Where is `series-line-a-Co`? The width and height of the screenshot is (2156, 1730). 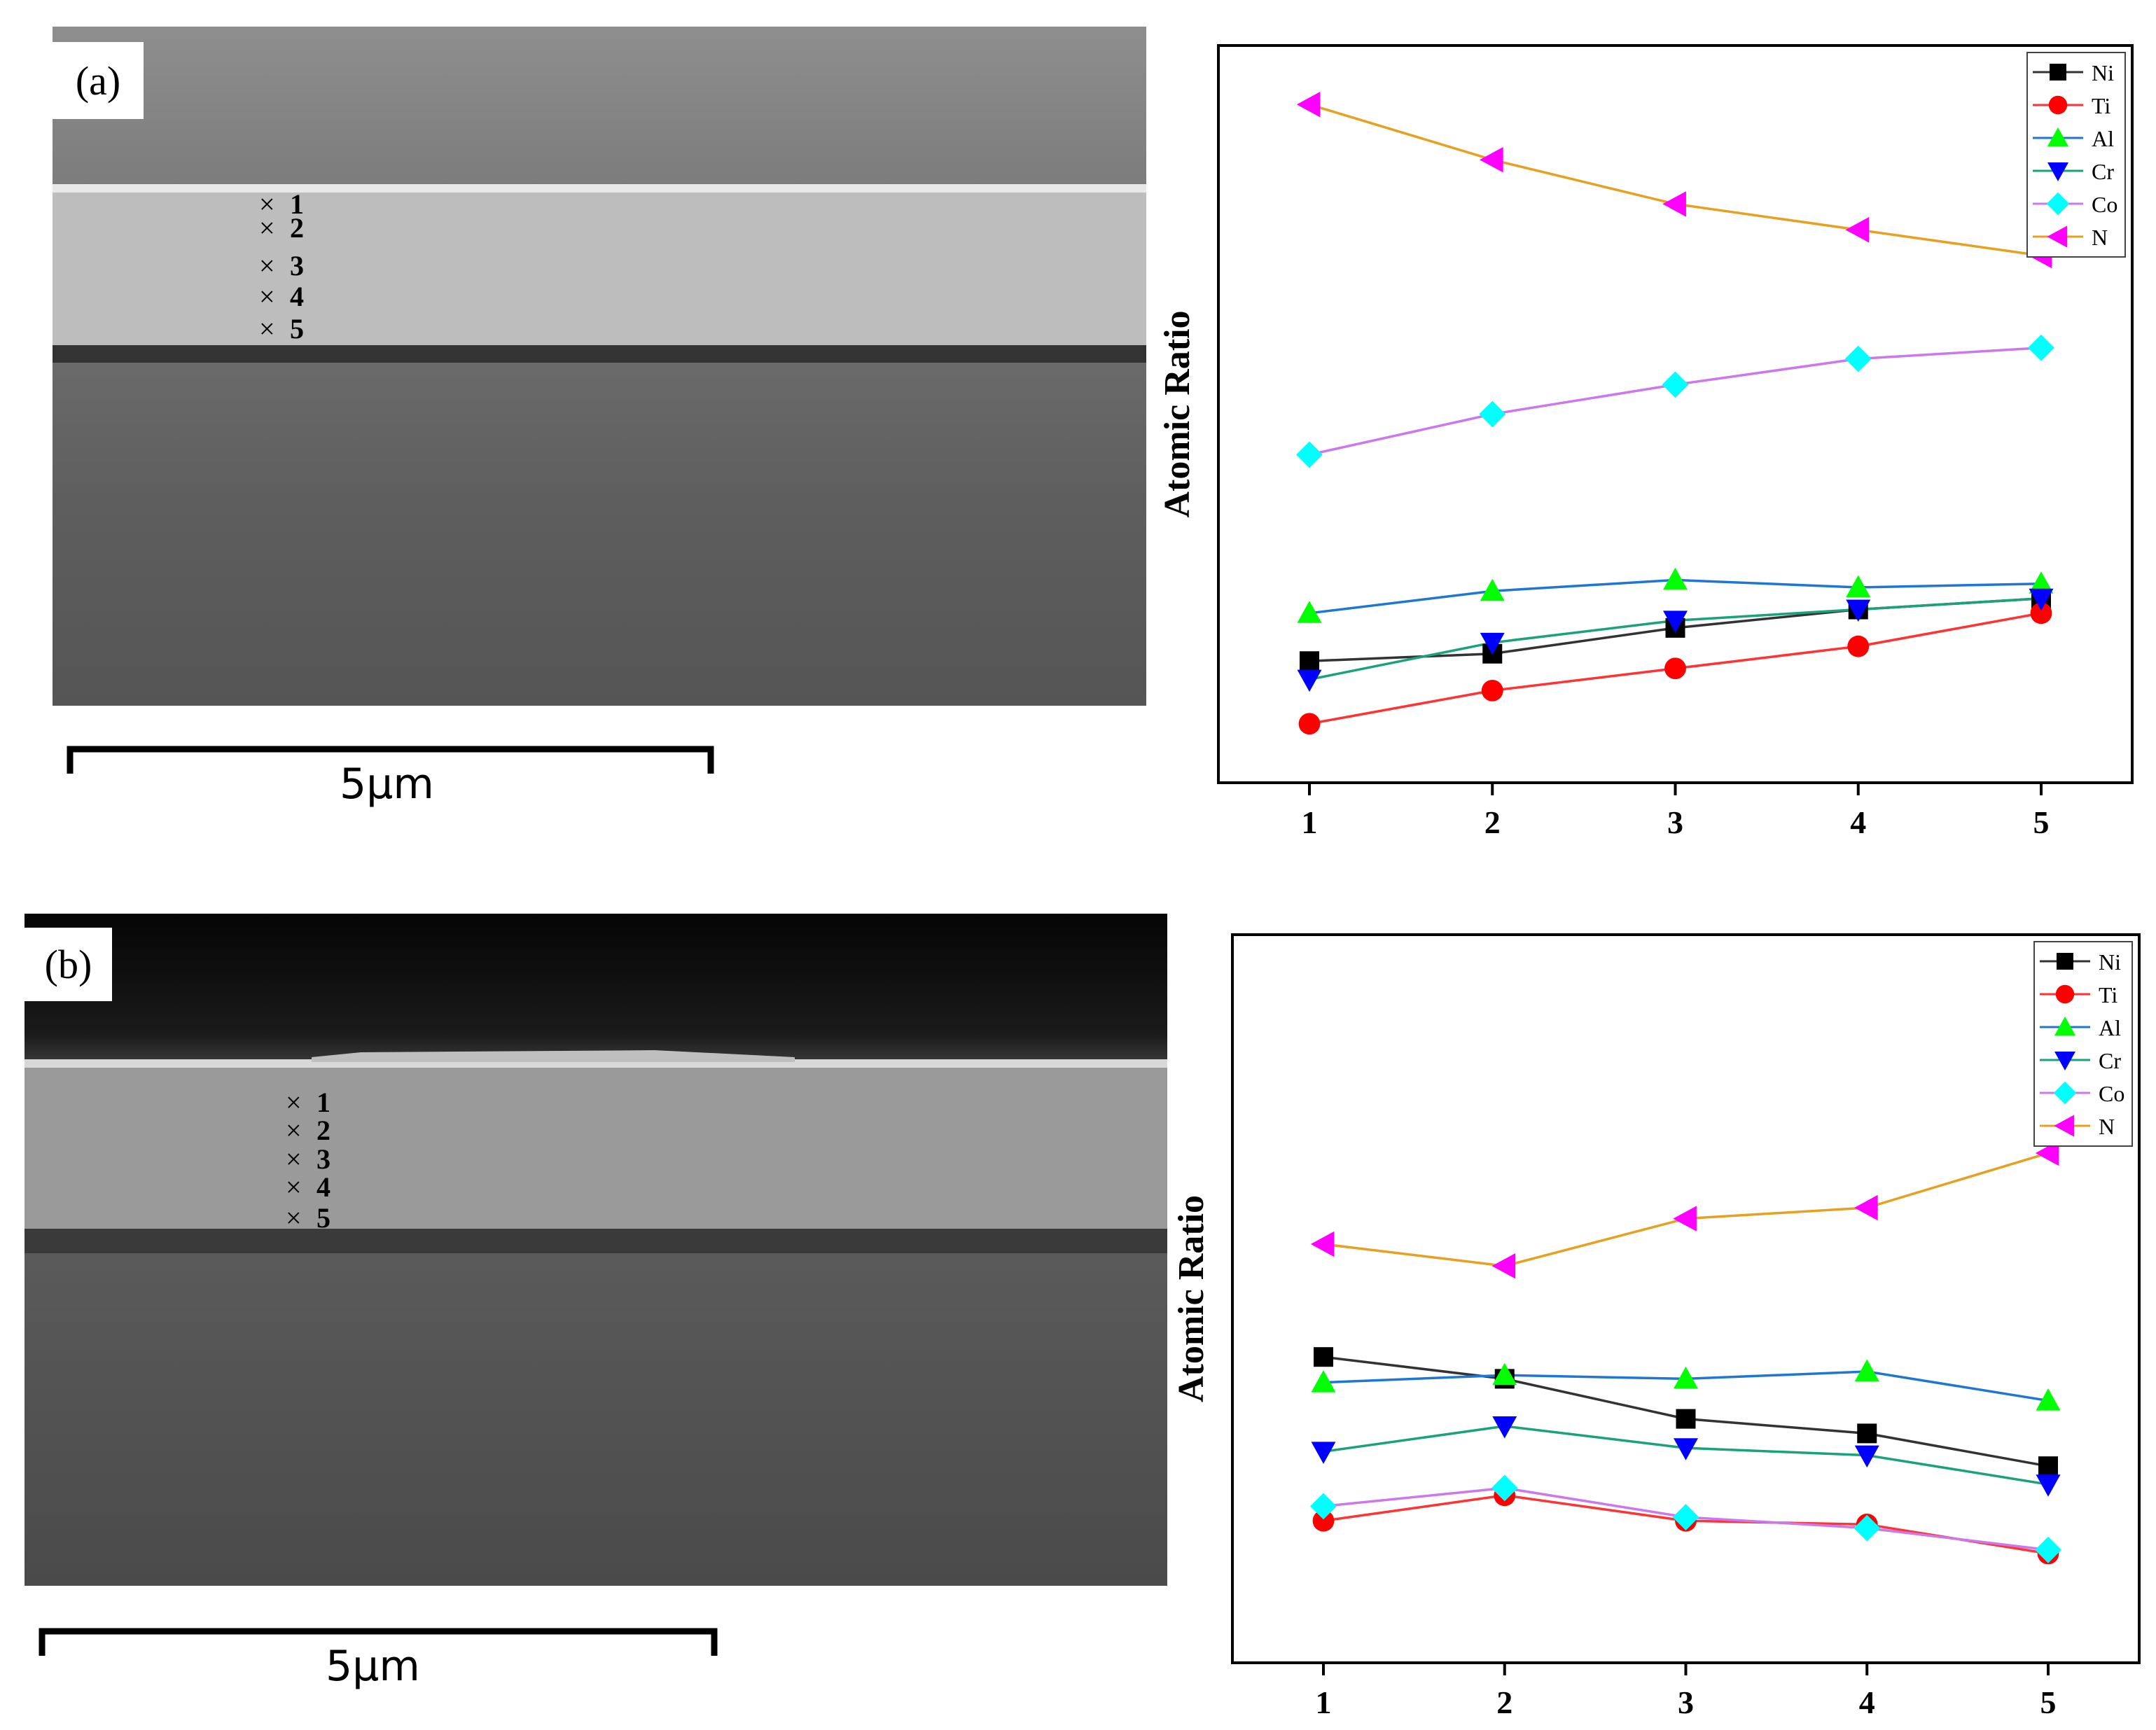
series-line-a-Co is located at coordinates (1676, 401).